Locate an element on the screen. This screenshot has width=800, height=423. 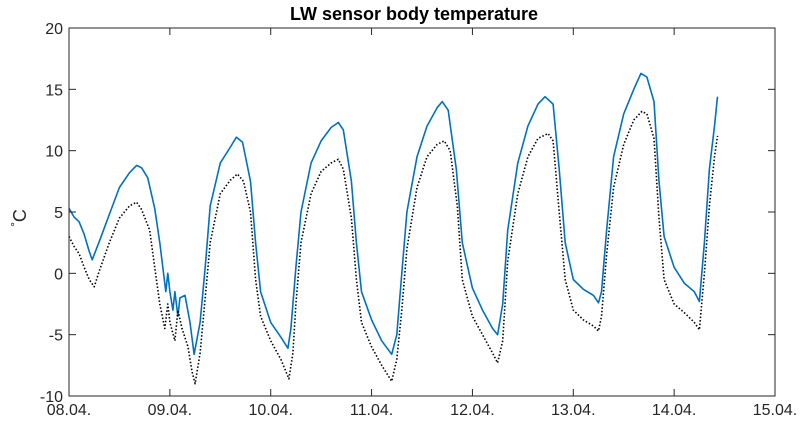
x-tick-label: 15.04. is located at coordinates (775, 410).